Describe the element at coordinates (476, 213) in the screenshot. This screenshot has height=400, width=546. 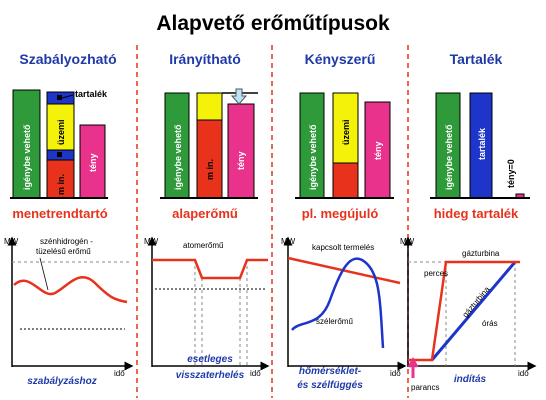
I see `subtitle: hideg tartalék` at that location.